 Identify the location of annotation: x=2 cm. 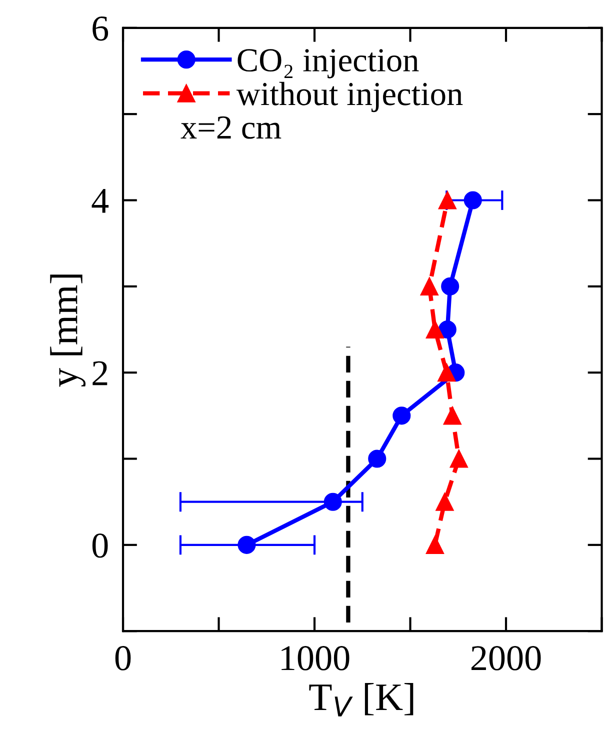
(231, 127).